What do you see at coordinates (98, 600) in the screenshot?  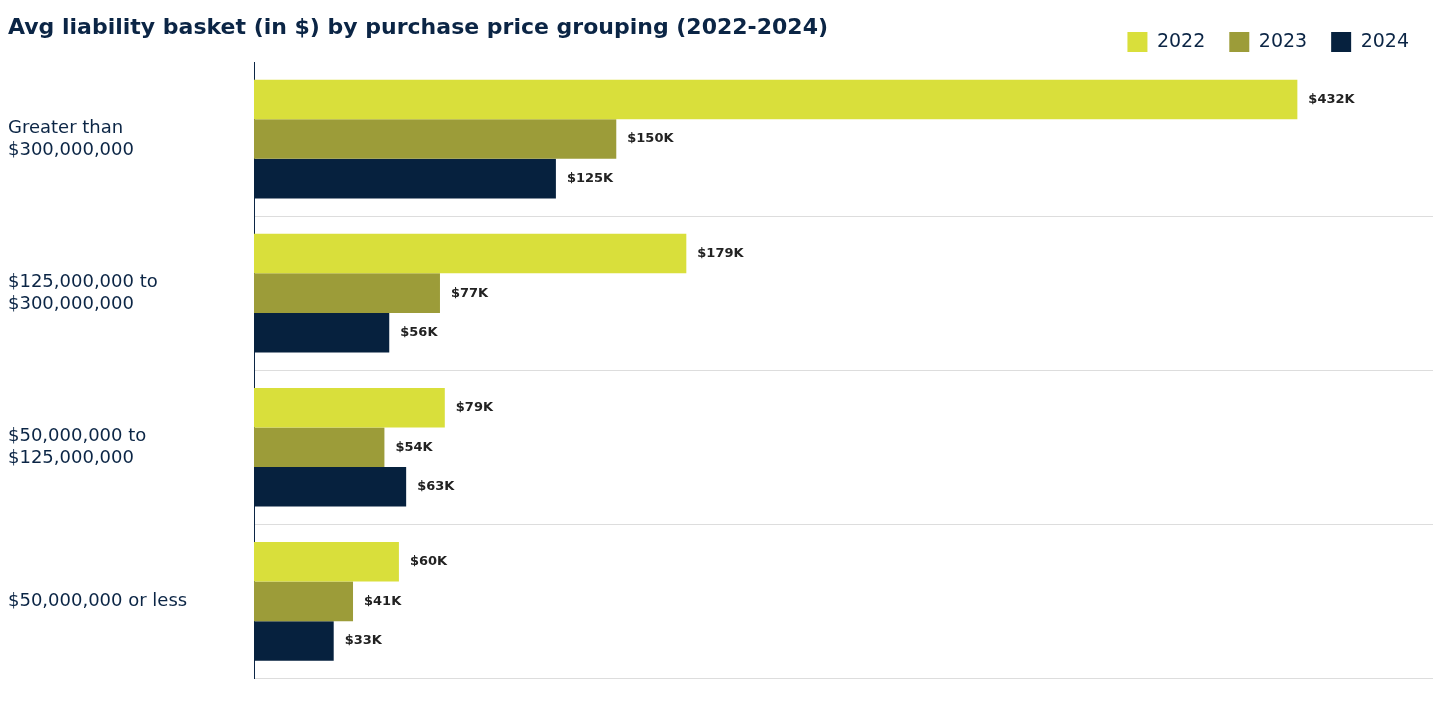 I see `y-tick-label: $50,000,000 or less` at bounding box center [98, 600].